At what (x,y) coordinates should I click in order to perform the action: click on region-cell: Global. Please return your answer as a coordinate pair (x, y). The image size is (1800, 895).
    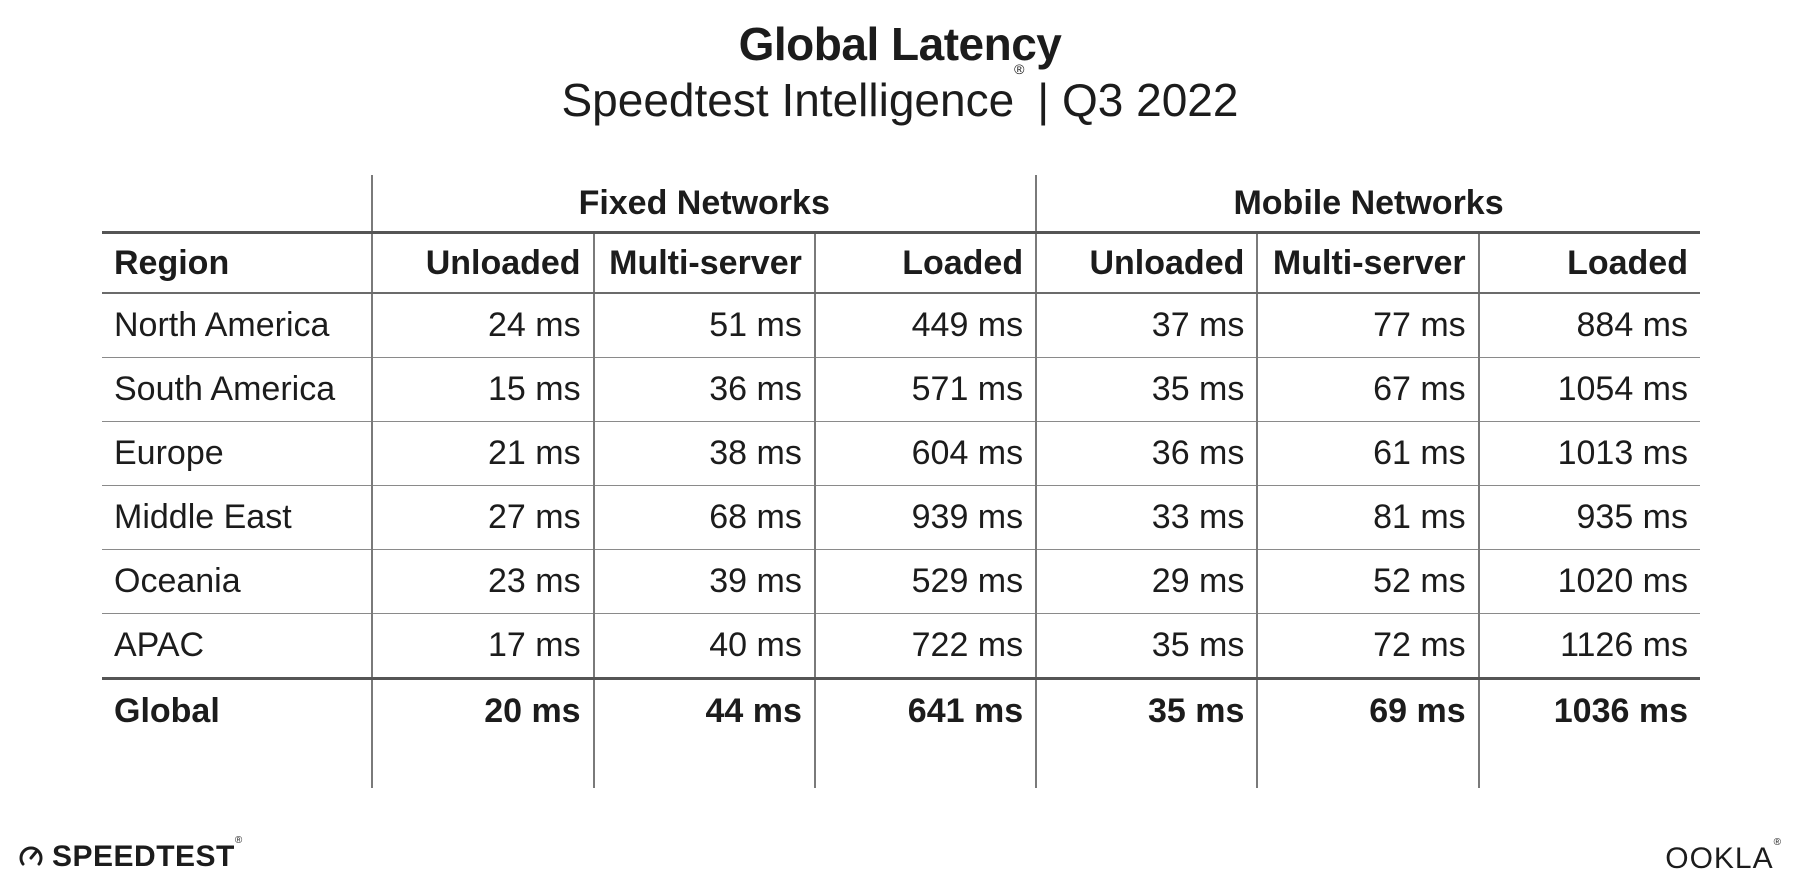
    Looking at the image, I should click on (237, 709).